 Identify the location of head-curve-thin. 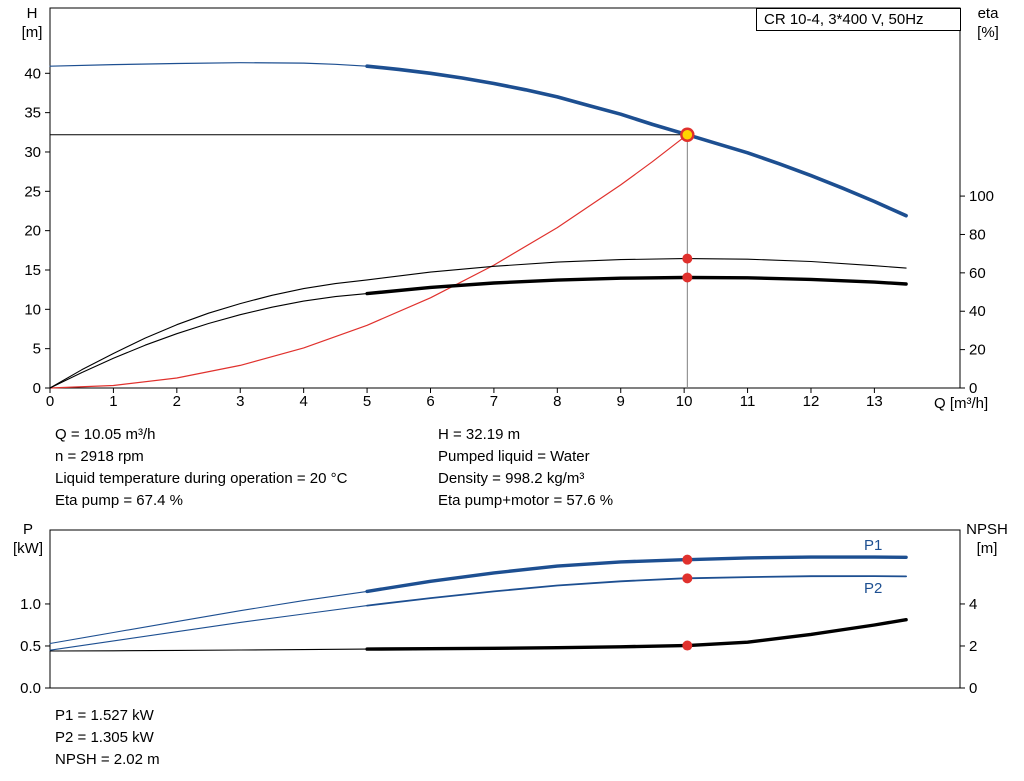
(208, 64).